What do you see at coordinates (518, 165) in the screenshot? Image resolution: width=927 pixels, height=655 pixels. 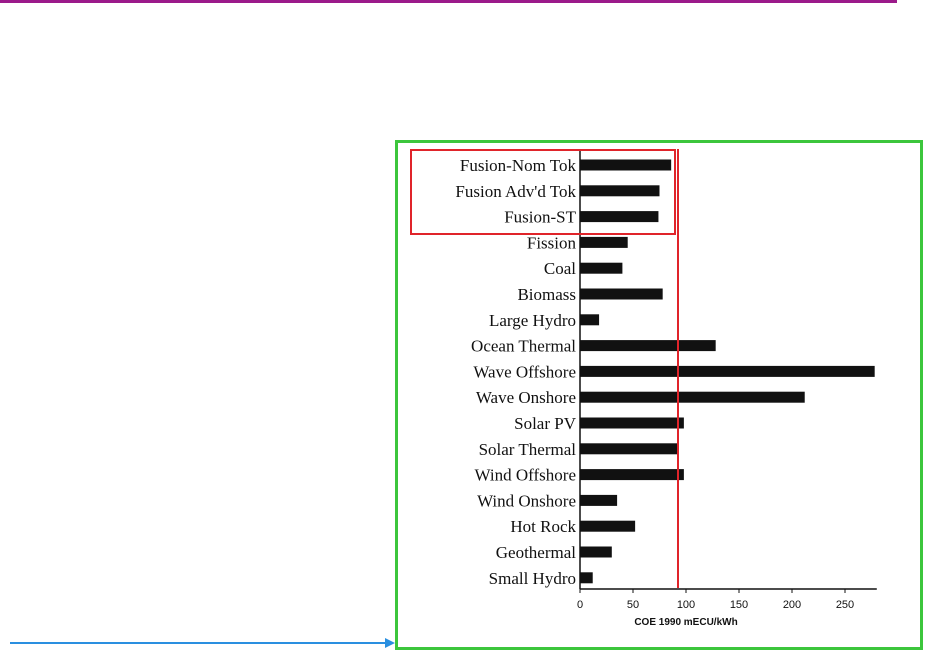 I see `category-label: Fusion-Nom Tok` at bounding box center [518, 165].